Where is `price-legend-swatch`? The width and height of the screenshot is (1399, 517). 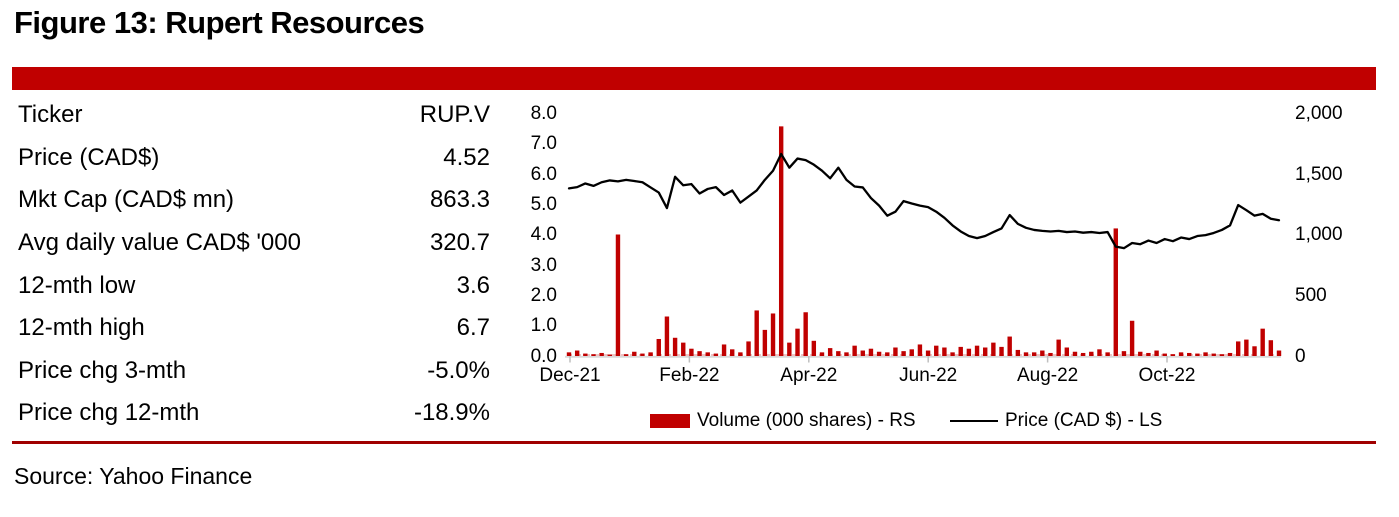
price-legend-swatch is located at coordinates (974, 421).